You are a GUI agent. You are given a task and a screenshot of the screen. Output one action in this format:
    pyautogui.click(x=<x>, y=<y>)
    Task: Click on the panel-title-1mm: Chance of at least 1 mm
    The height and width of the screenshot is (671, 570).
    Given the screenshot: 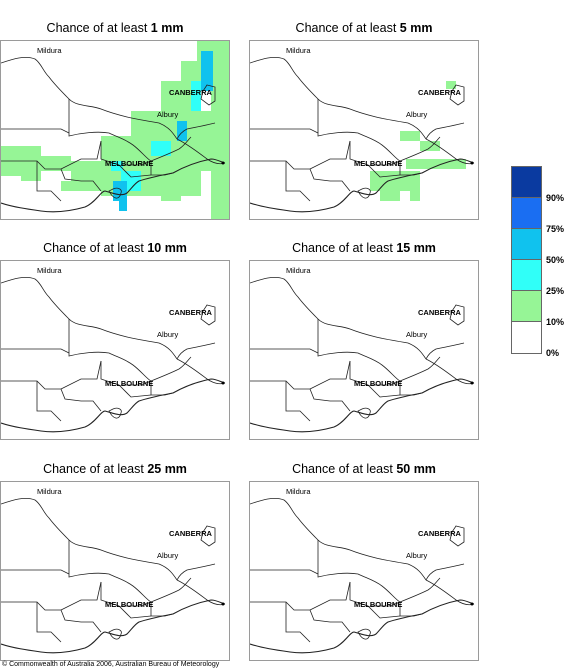 What is the action you would take?
    pyautogui.click(x=115, y=28)
    